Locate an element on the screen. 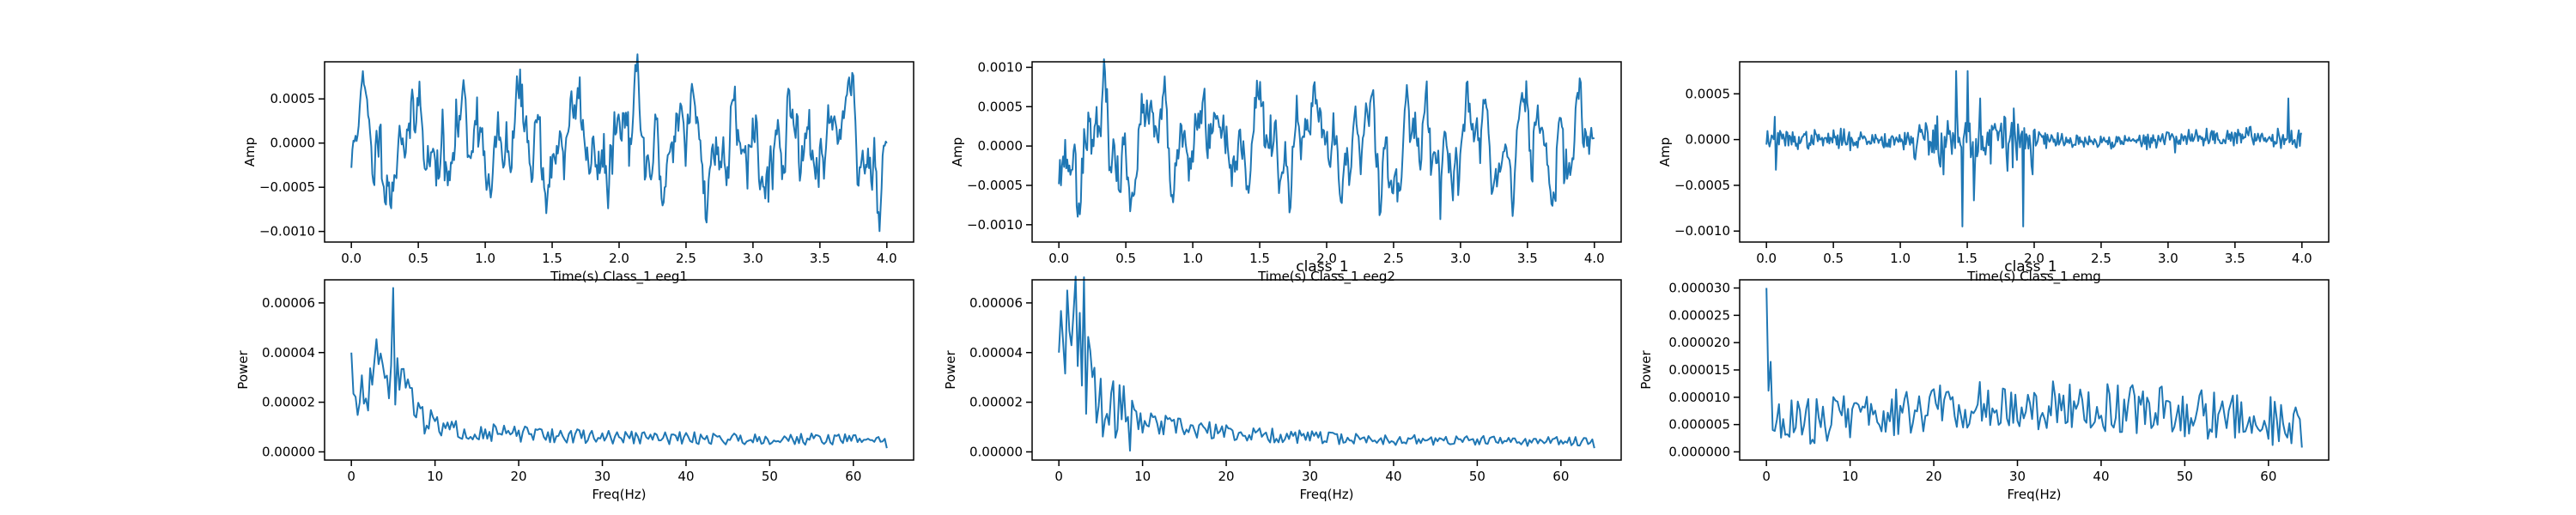 This screenshot has width=2576, height=515. y-tick-label: 0.0010 is located at coordinates (1001, 67).